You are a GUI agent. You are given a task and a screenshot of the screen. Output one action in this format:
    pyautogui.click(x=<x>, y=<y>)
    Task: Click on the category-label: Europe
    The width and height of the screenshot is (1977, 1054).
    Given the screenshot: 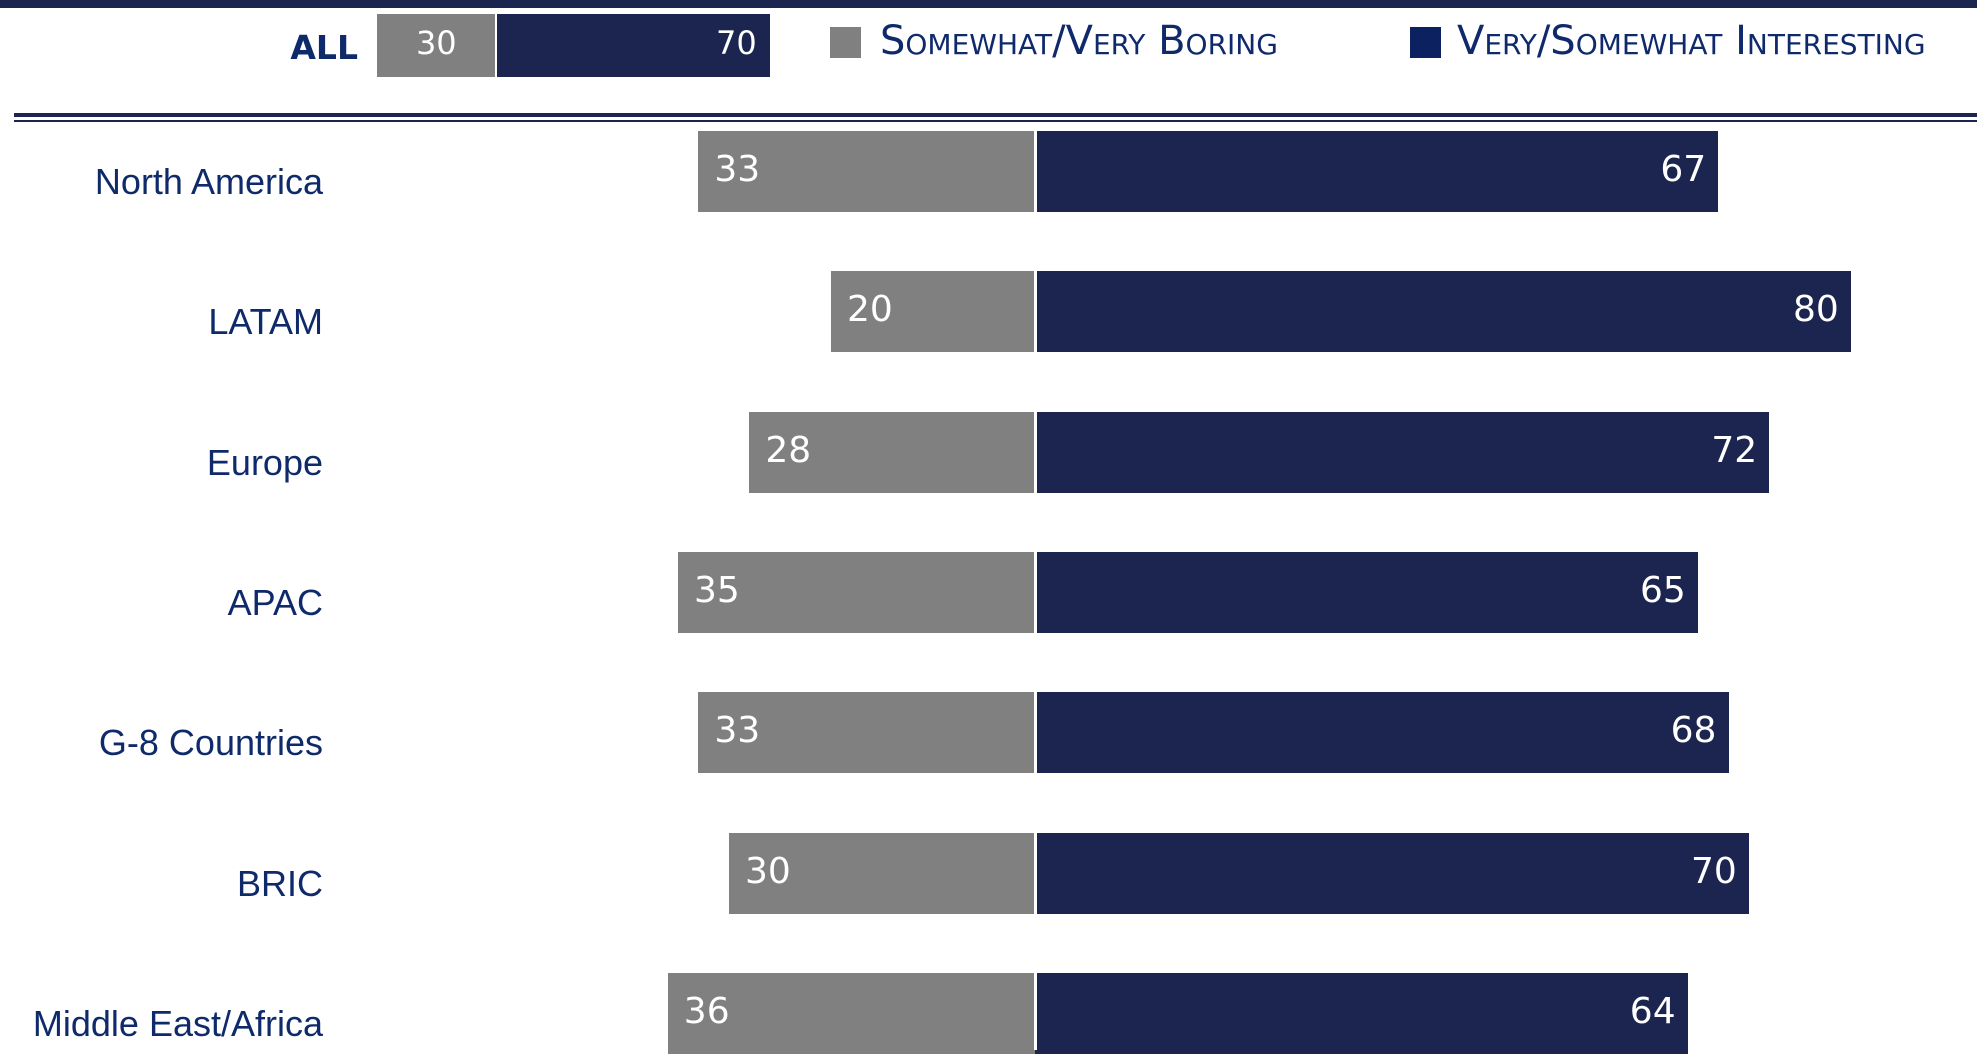 What is the action you would take?
    pyautogui.click(x=264, y=462)
    